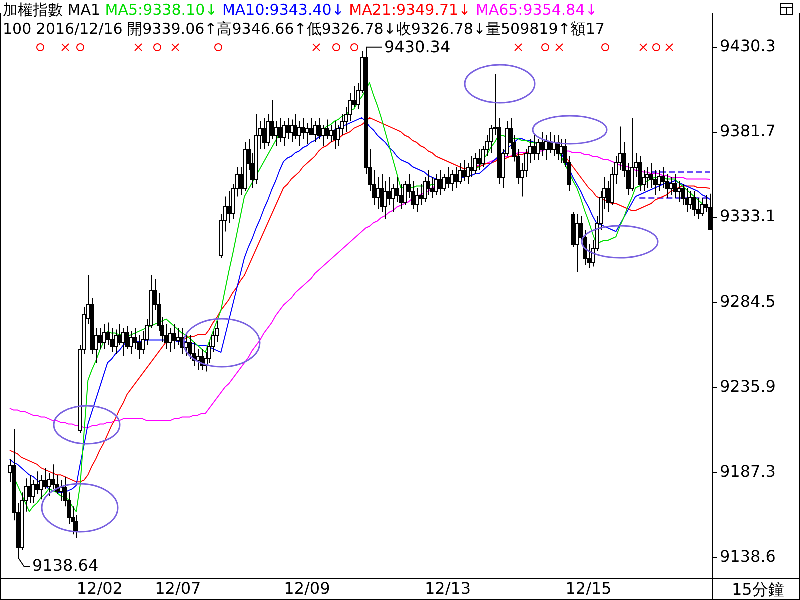  Describe the element at coordinates (589, 588) in the screenshot. I see `x-tick-label: 12/15` at that location.